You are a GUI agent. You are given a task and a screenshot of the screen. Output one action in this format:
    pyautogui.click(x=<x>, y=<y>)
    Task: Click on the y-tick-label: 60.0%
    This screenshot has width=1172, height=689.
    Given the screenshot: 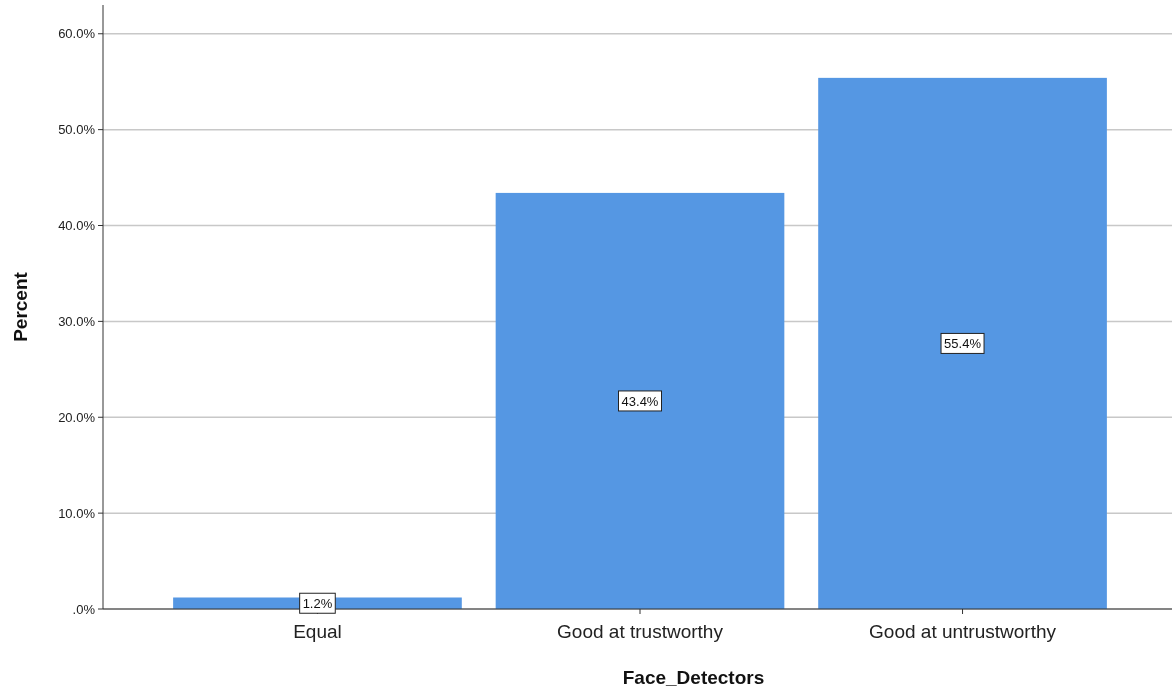 What is the action you would take?
    pyautogui.click(x=77, y=34)
    